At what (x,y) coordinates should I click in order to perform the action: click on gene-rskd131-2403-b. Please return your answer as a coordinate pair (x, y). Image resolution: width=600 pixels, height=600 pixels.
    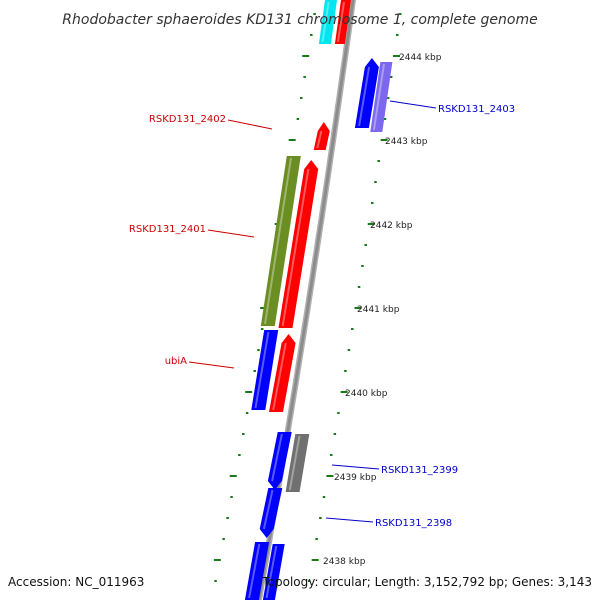
    Looking at the image, I should click on (381, 97).